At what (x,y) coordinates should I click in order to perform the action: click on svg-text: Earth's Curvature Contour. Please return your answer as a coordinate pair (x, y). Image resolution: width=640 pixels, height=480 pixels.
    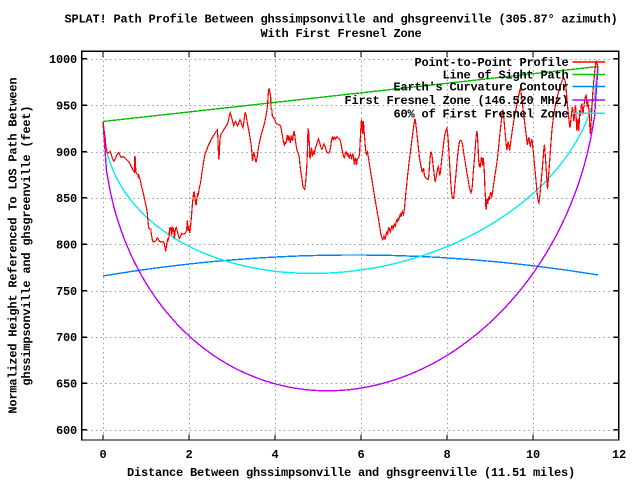
    Looking at the image, I should click on (480, 88).